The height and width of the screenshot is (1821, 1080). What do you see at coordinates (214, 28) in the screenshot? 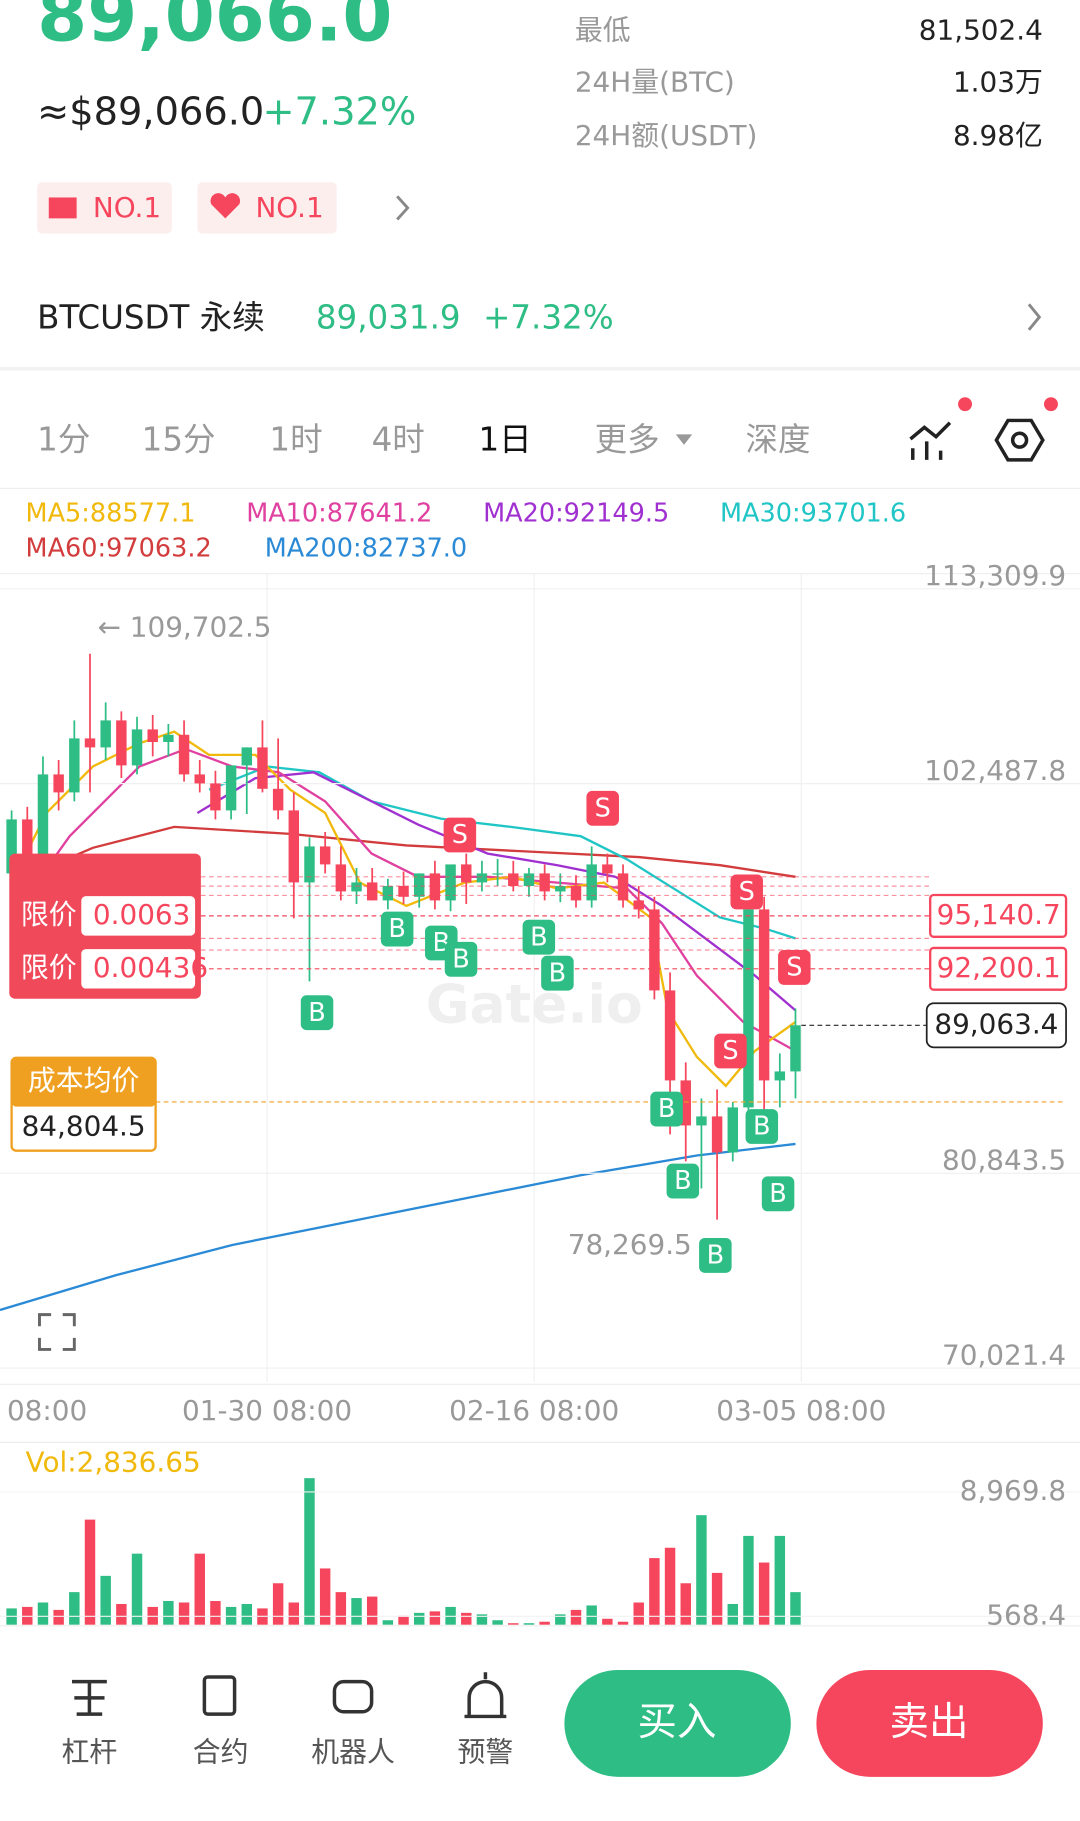
I see `price: 89,066.0` at bounding box center [214, 28].